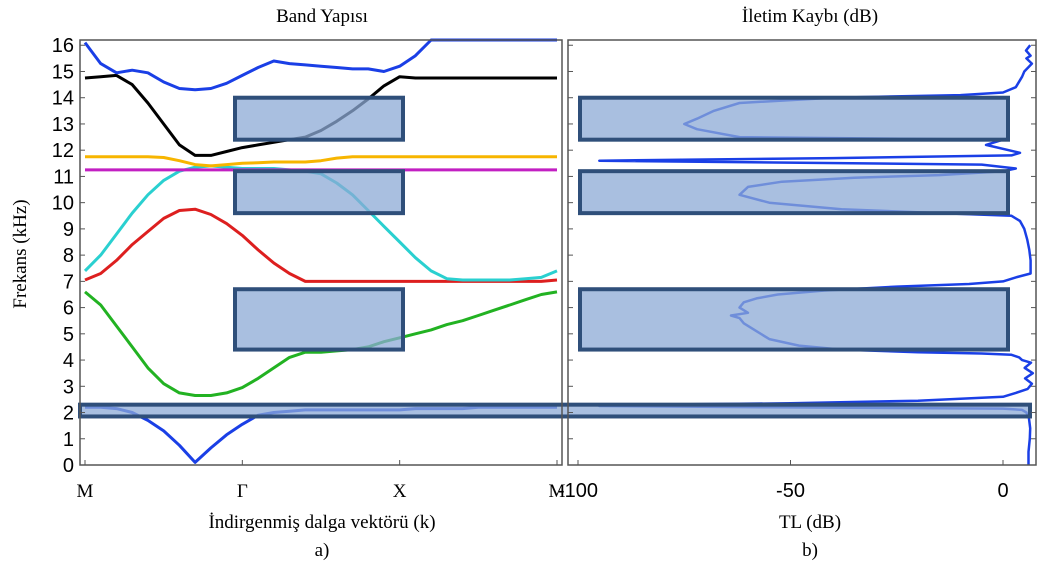 This screenshot has height=569, width=1051. What do you see at coordinates (63, 46) in the screenshot?
I see `y-tick-label: 16` at bounding box center [63, 46].